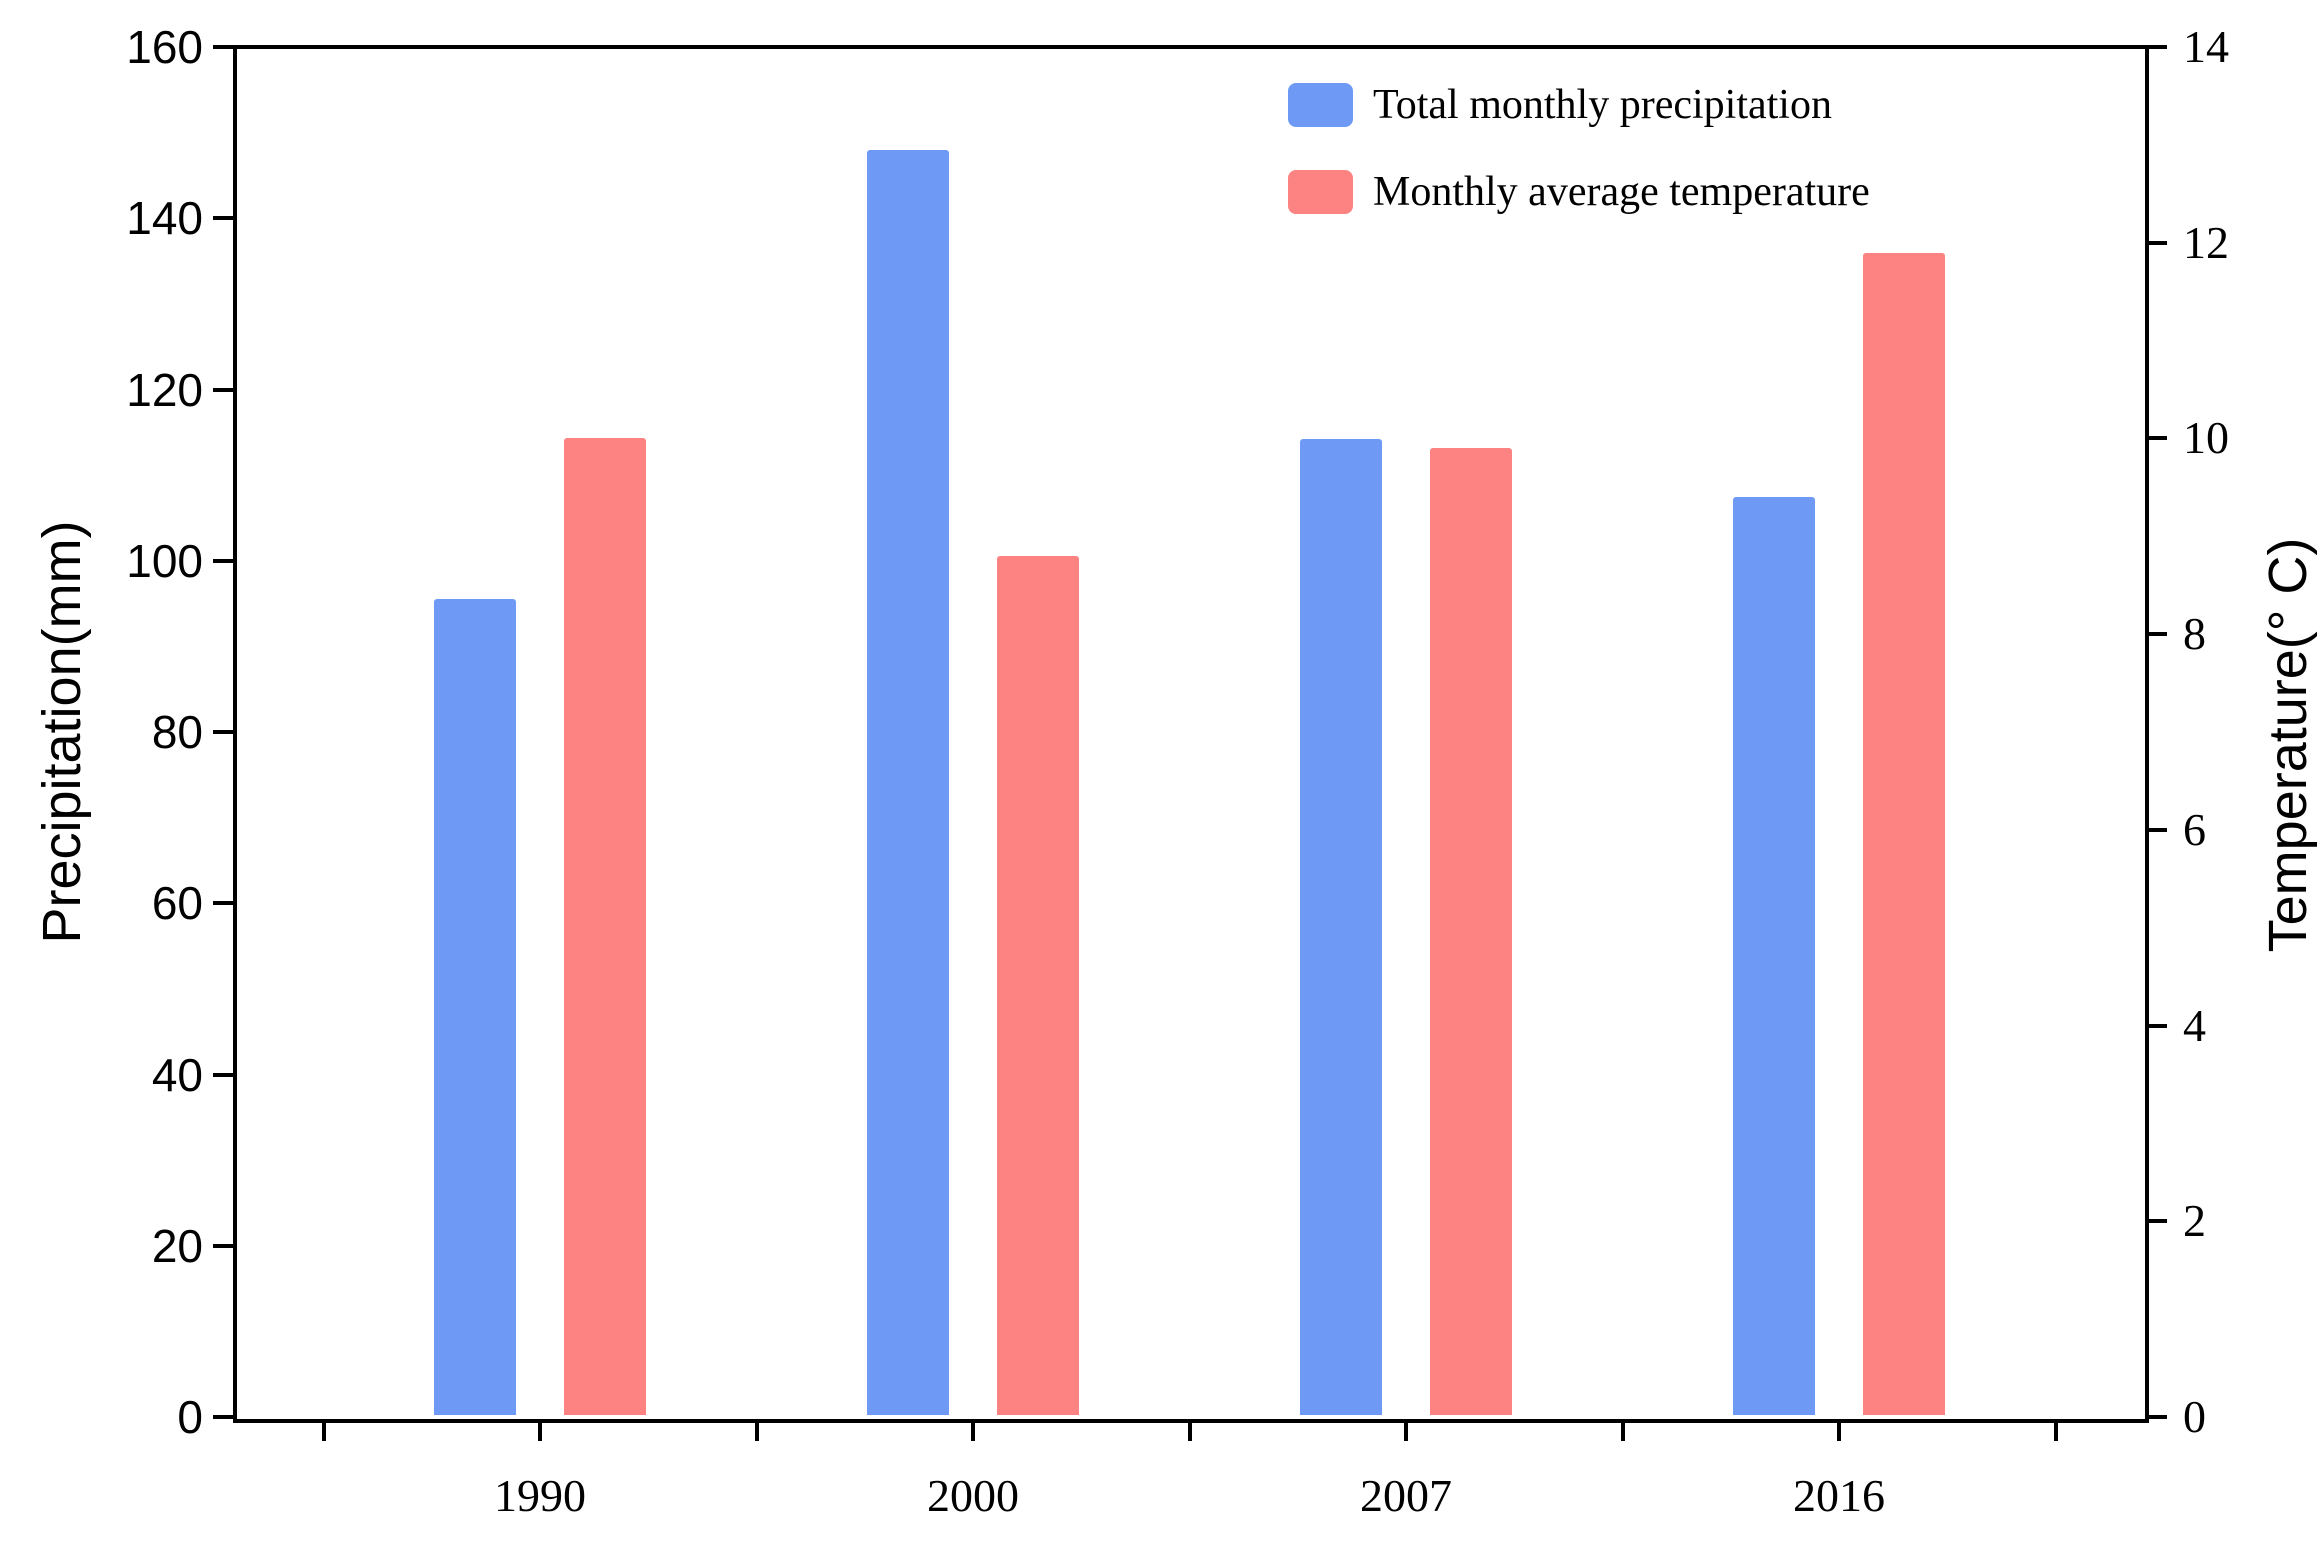  I want to click on right-y-tick-label: 2, so click(2194, 1221).